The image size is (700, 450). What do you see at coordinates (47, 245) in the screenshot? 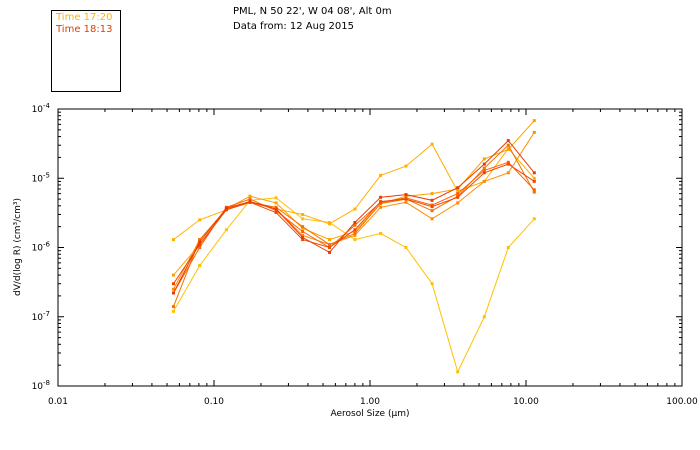
I see `y-tick-exponent: -6` at bounding box center [47, 245].